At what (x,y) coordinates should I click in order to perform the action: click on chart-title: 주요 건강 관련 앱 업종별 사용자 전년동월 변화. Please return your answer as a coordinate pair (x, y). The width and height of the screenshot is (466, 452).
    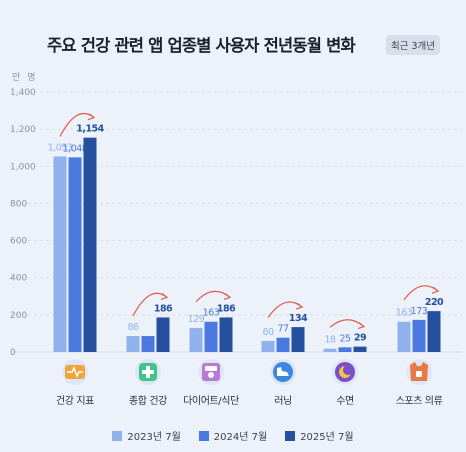
    Looking at the image, I should click on (201, 45).